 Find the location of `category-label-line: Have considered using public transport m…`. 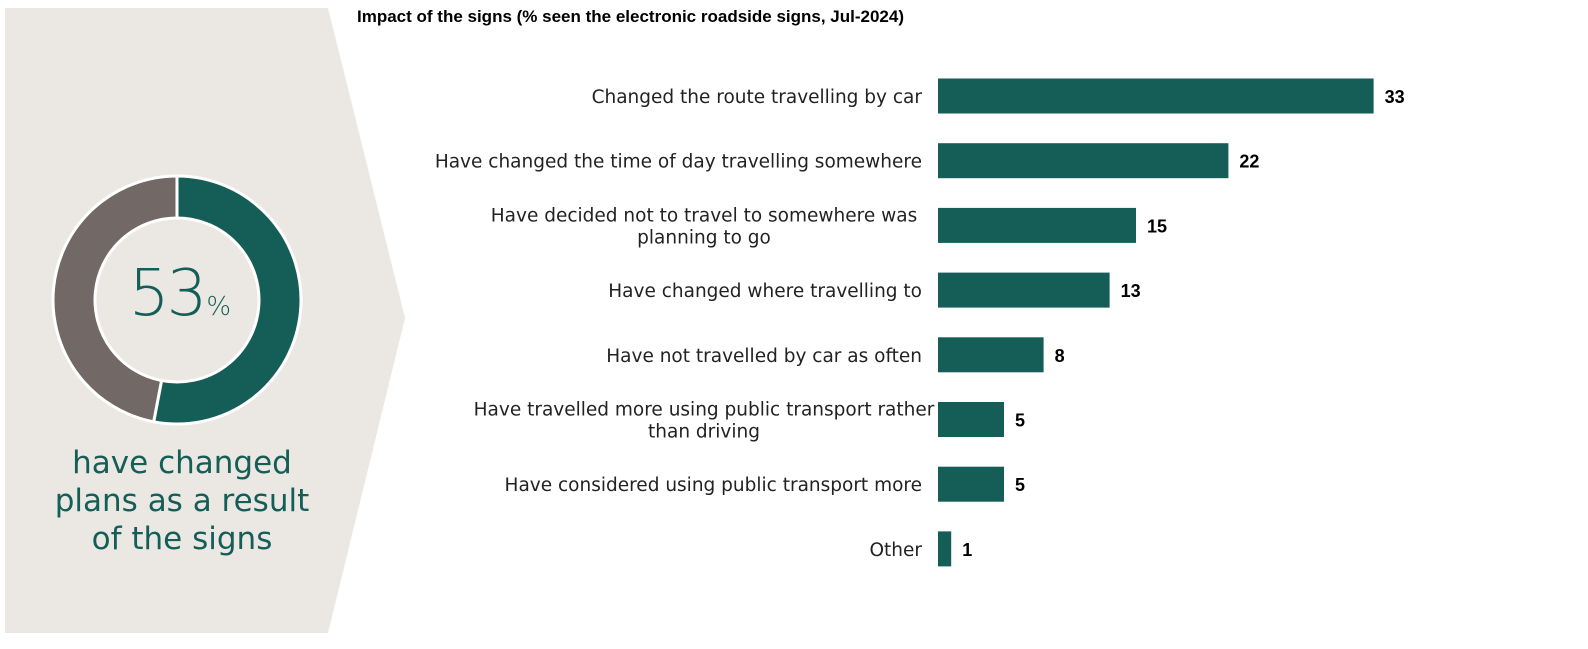

category-label-line: Have considered using public transport m… is located at coordinates (713, 485).